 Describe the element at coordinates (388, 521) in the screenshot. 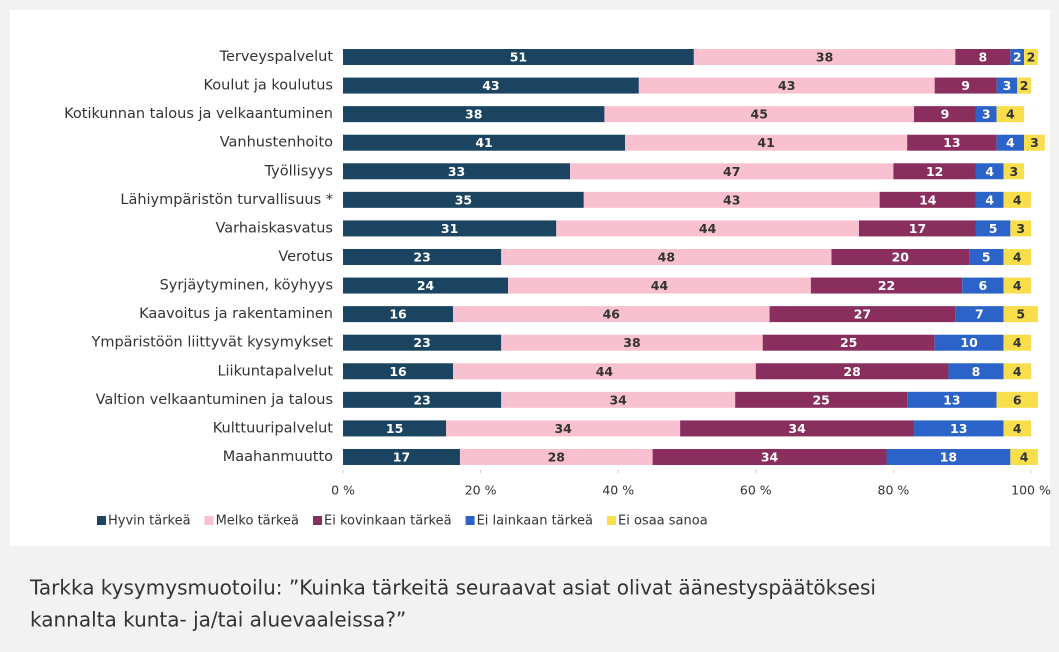

I see `legend-label: Ei kovinkaan tärkeä` at that location.